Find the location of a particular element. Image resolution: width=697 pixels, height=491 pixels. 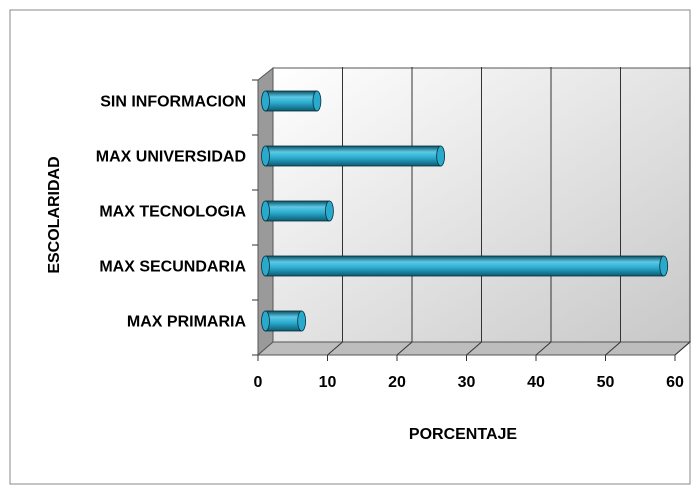

y-tick-label: MAX PRIMARIA is located at coordinates (187, 322).